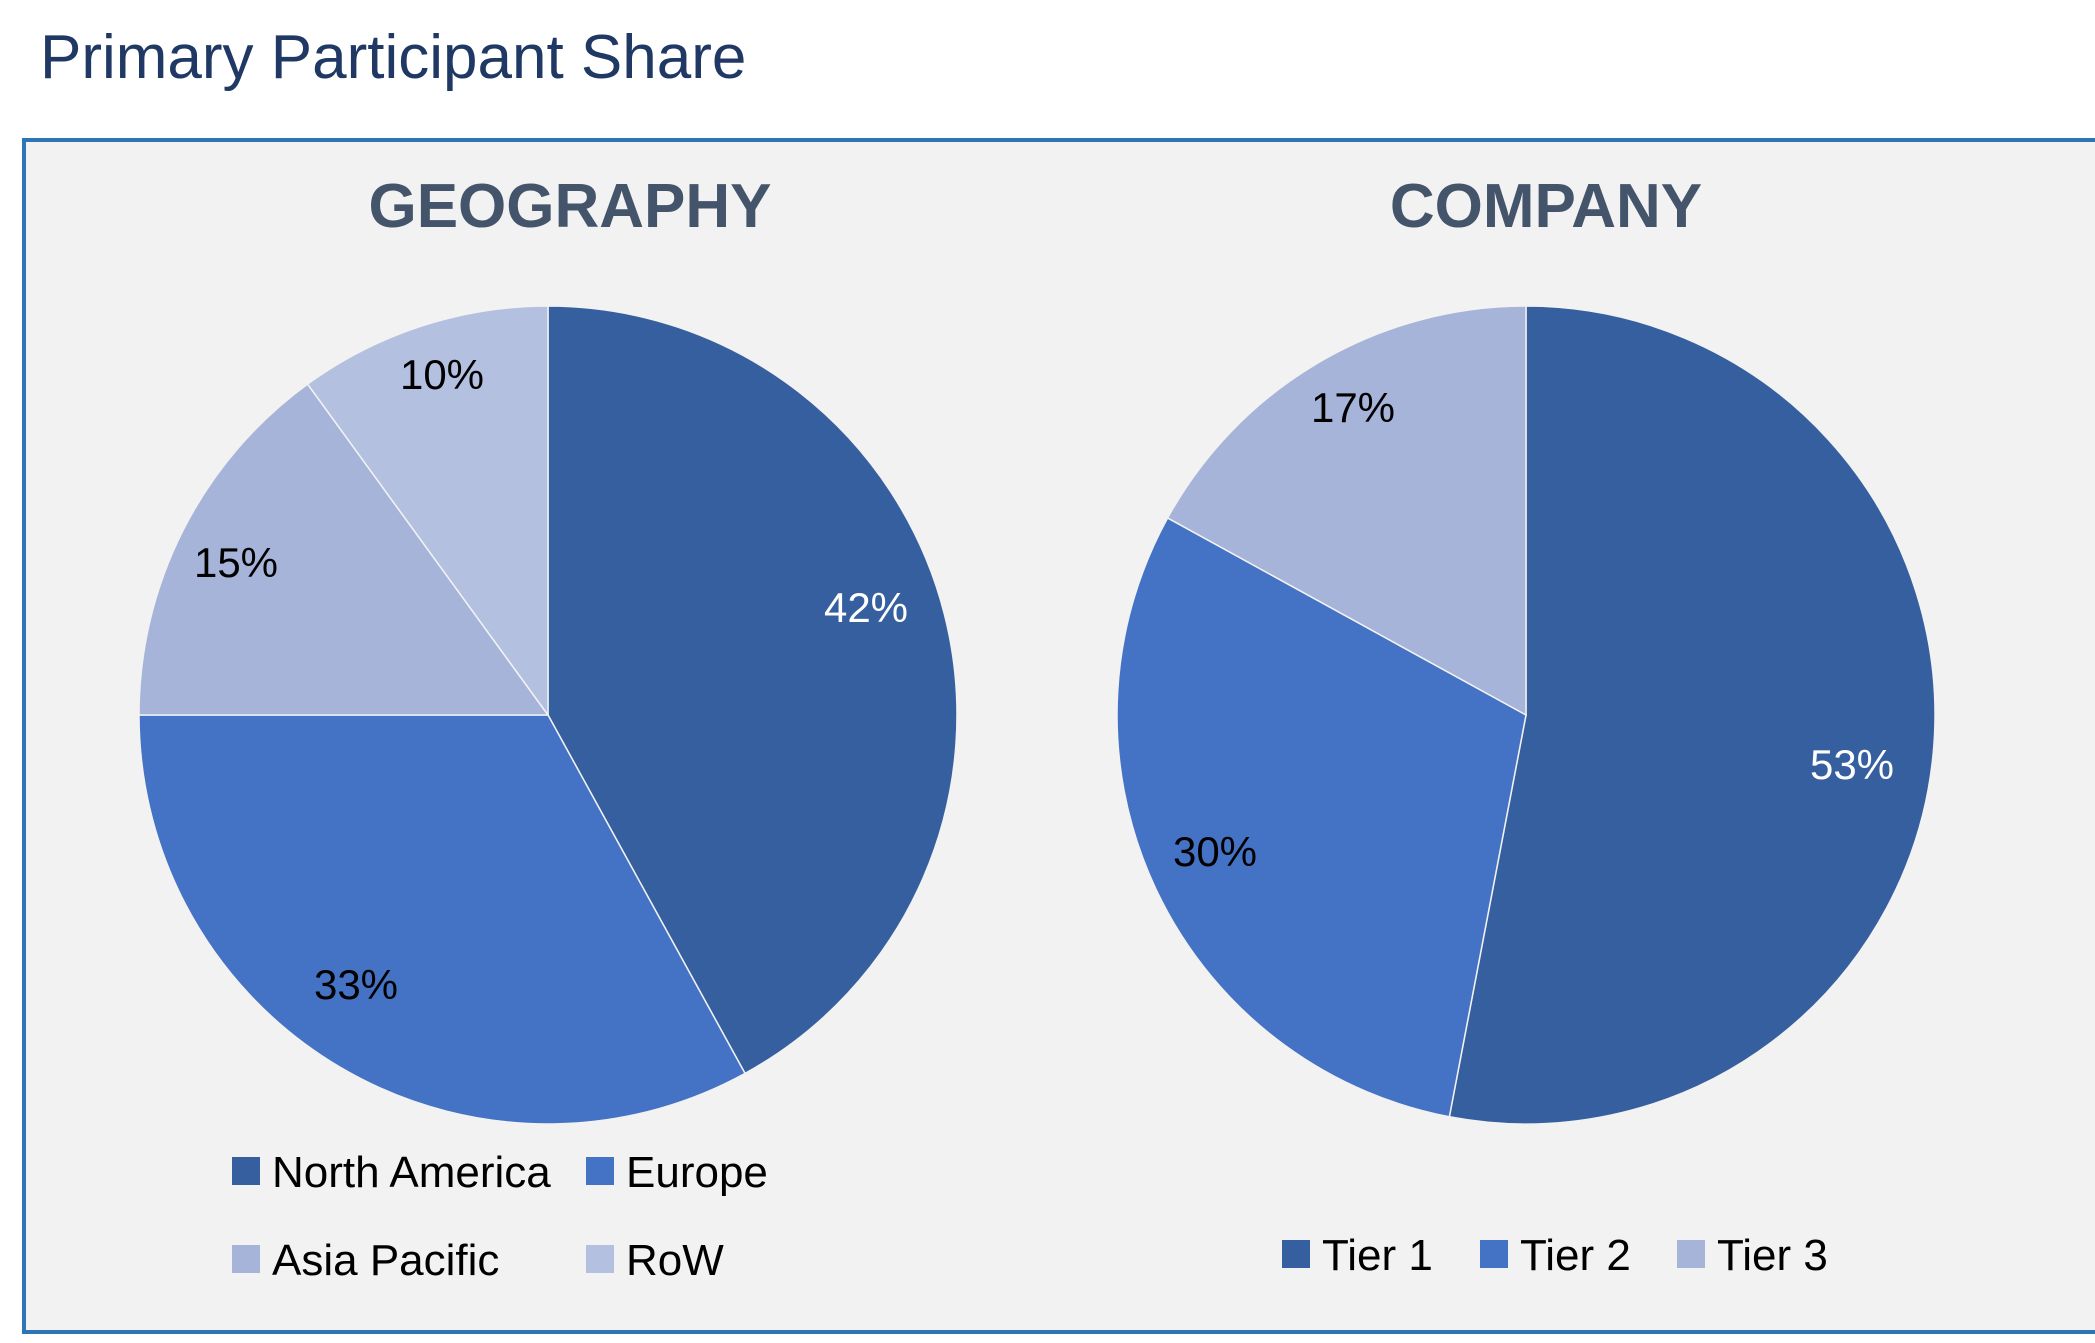  I want to click on data-label-europe: 33%, so click(356, 984).